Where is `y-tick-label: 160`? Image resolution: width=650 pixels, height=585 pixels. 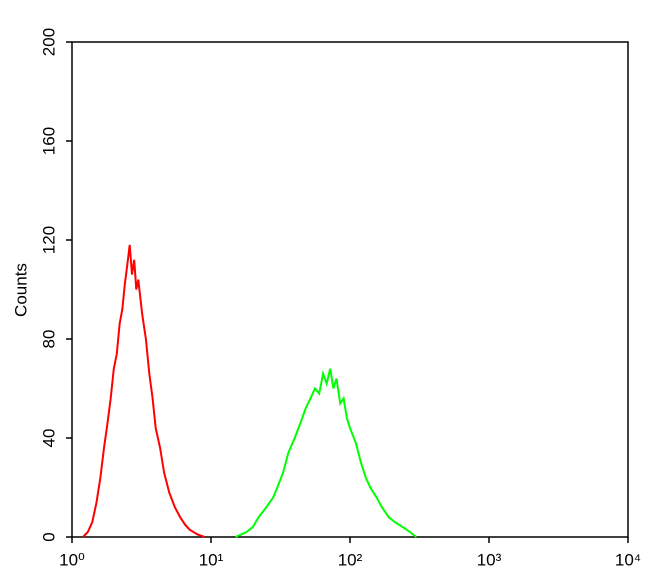 y-tick-label: 160 is located at coordinates (48, 141).